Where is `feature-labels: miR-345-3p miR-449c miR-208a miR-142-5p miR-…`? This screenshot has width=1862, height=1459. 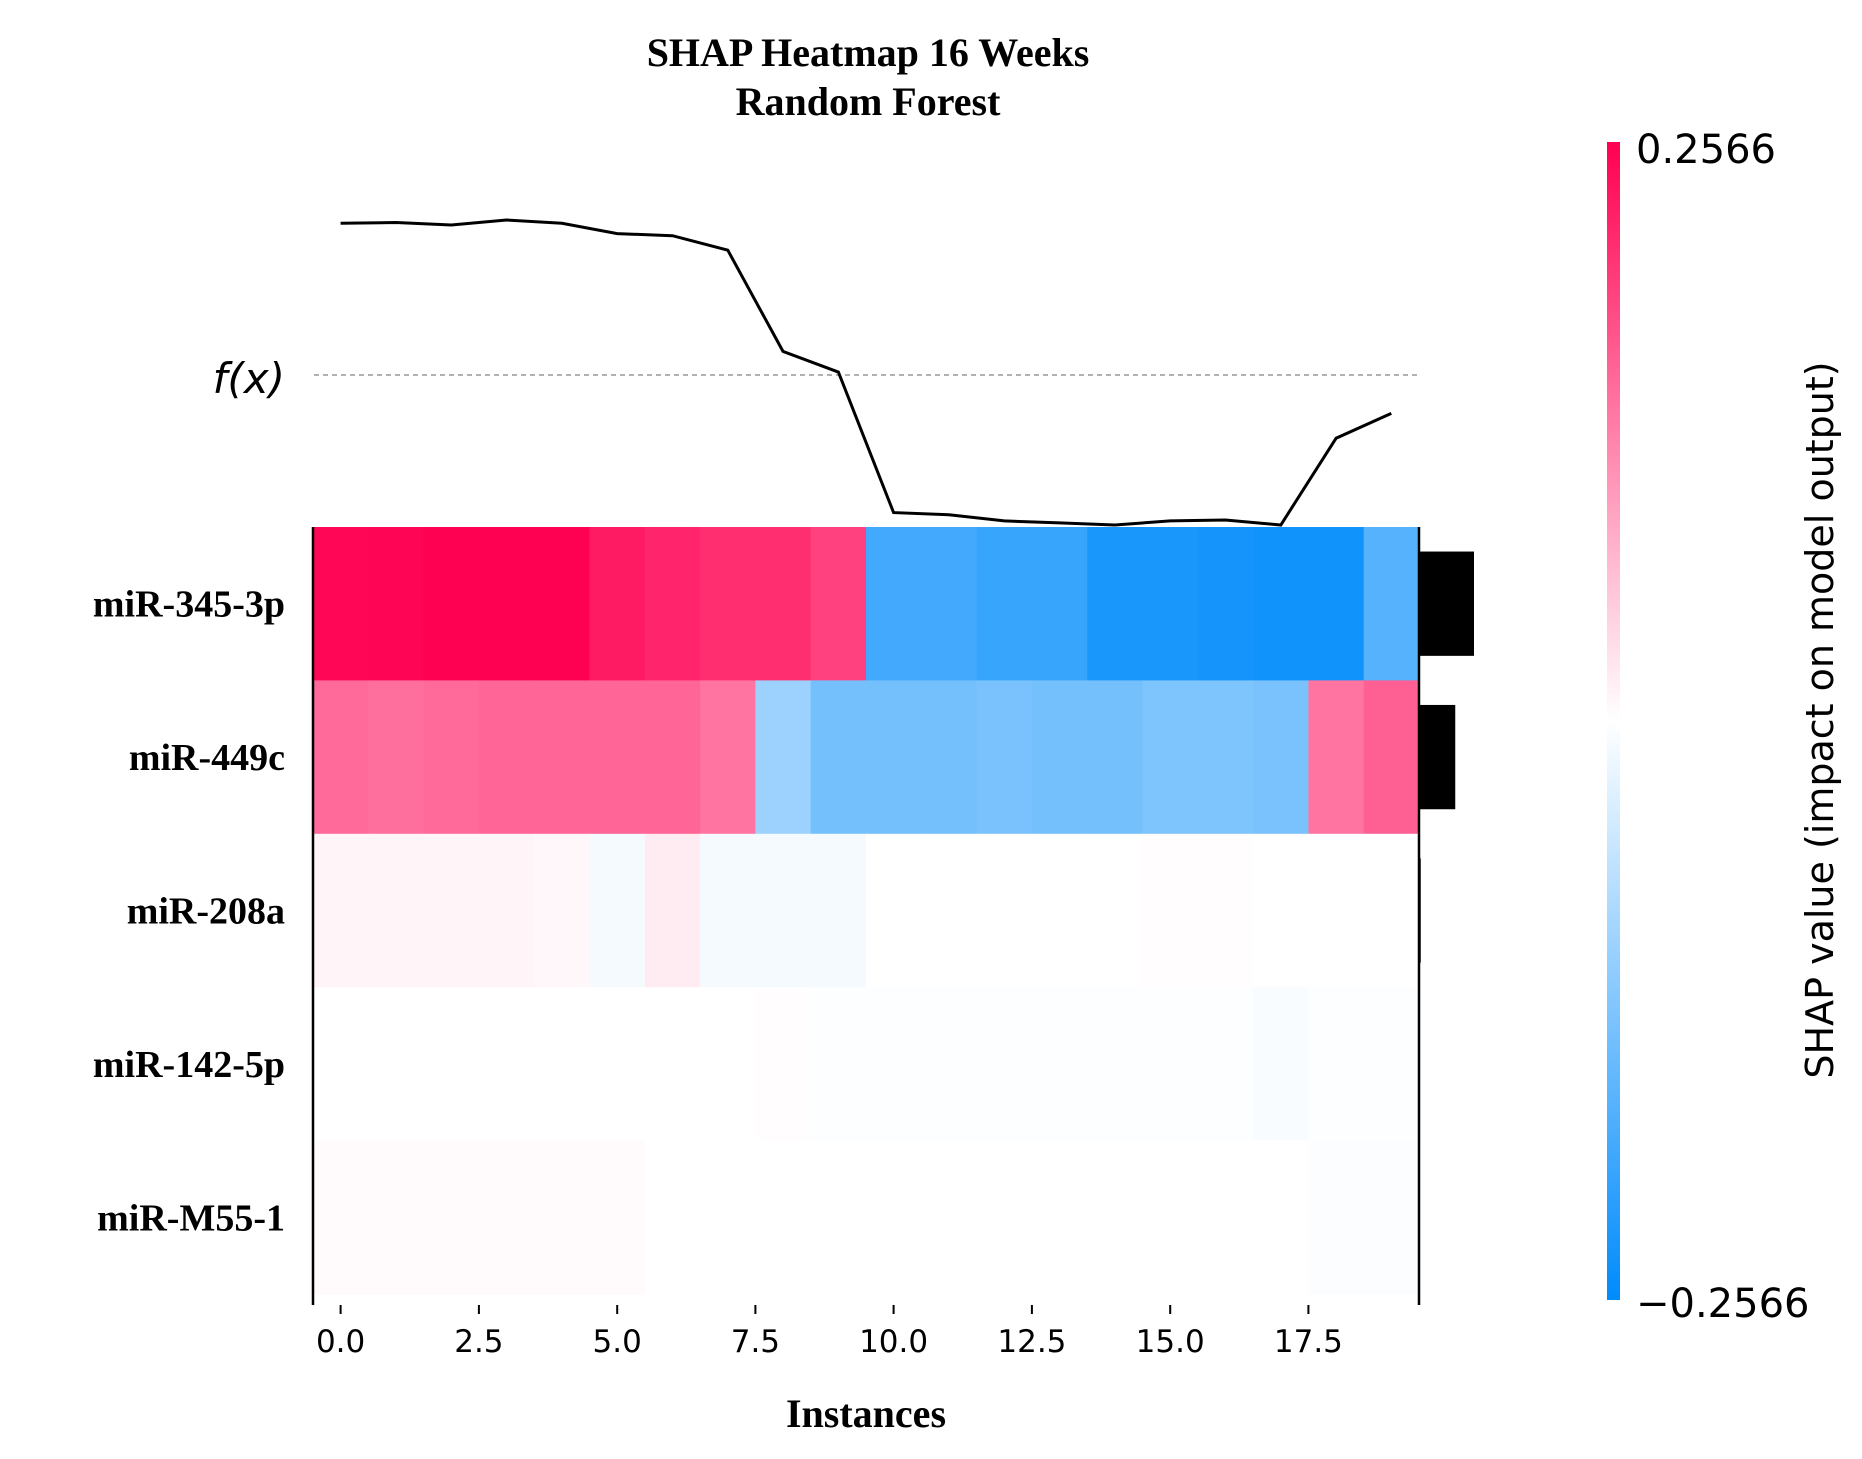
feature-labels: miR-345-3p miR-449c miR-208a miR-142-5p miR-… is located at coordinates (189, 912).